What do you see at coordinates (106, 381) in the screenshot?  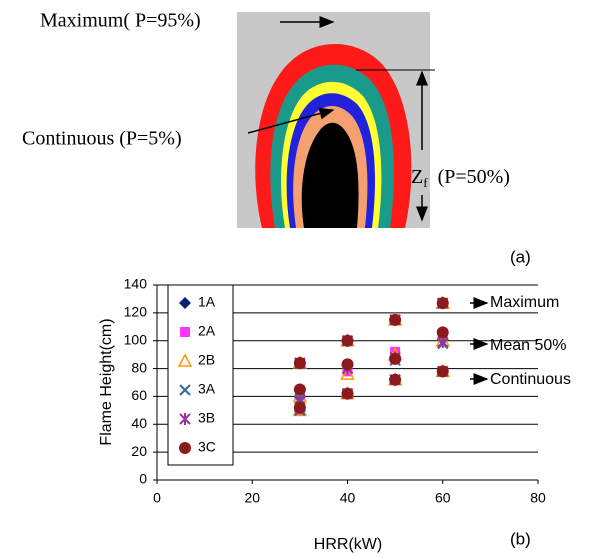 I see `y-axis-label: Flame Height(cm)` at bounding box center [106, 381].